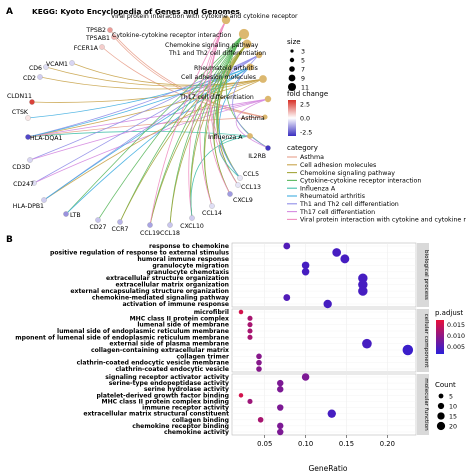 Image resolution: width=474 pixels, height=474 pixels. I want to click on gene-label: CCL19, so click(150, 233).